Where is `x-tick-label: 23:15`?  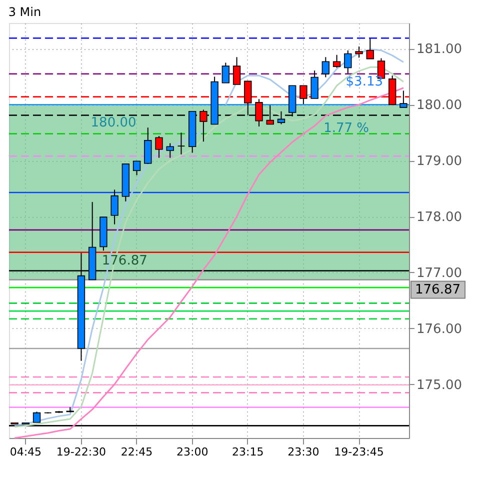 x-tick-label: 23:15 is located at coordinates (248, 452).